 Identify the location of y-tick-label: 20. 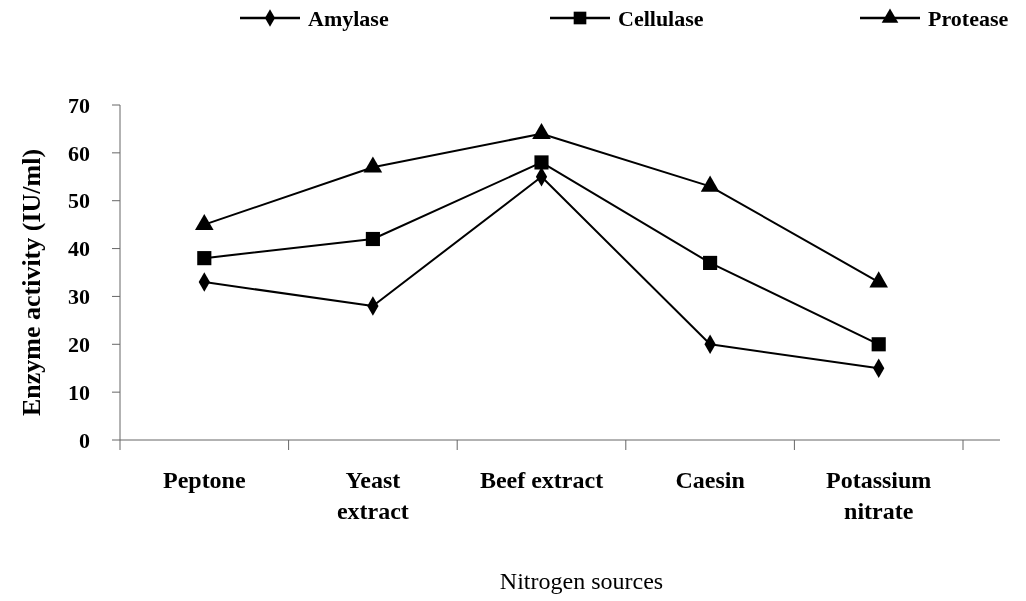
(79, 344).